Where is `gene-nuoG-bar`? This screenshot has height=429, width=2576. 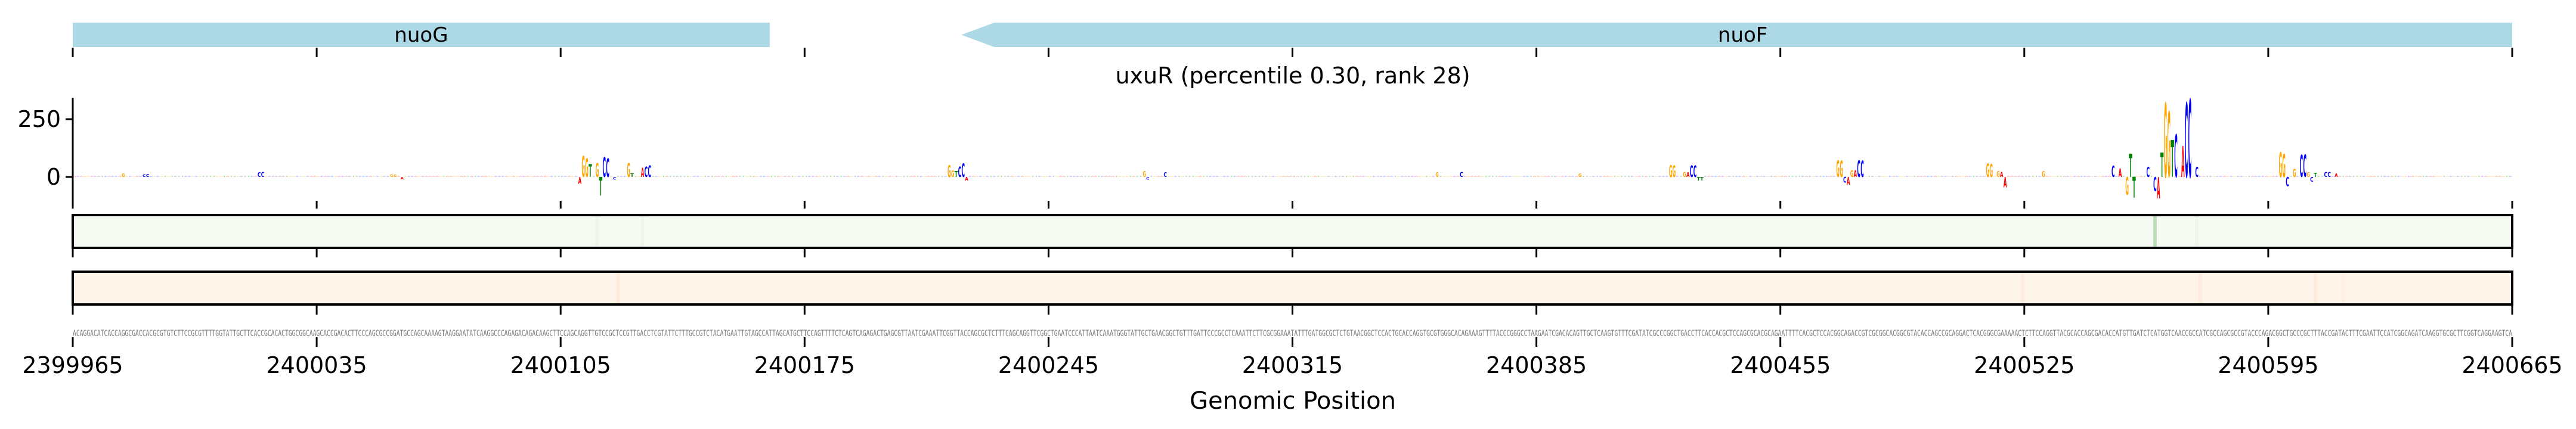
gene-nuoG-bar is located at coordinates (421, 35).